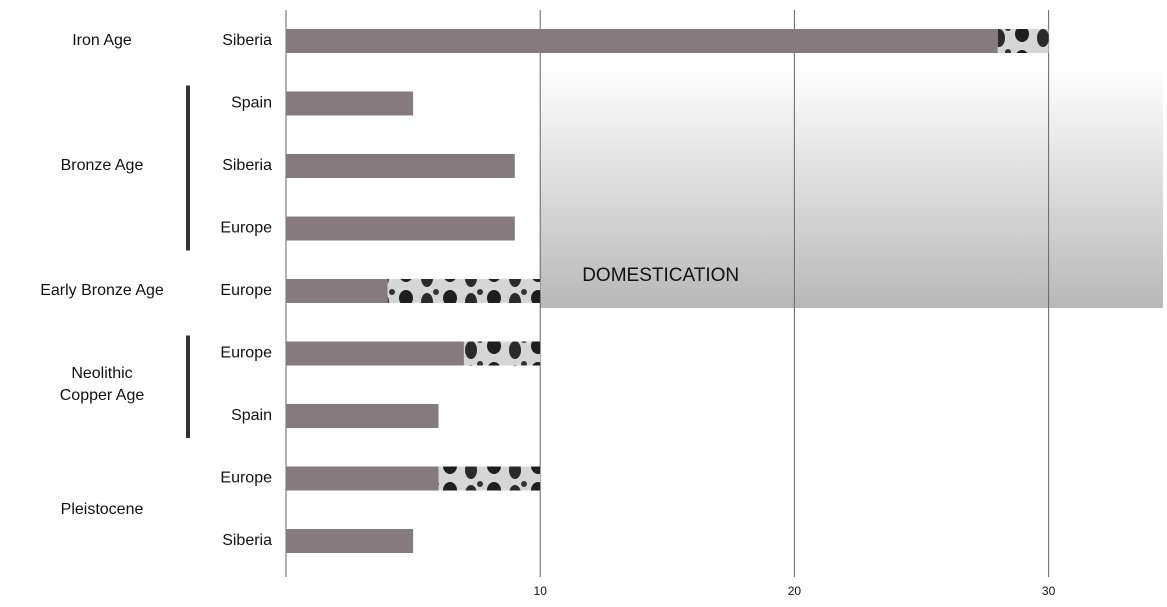  Describe the element at coordinates (101, 373) in the screenshot. I see `group-label: Neolithic` at that location.